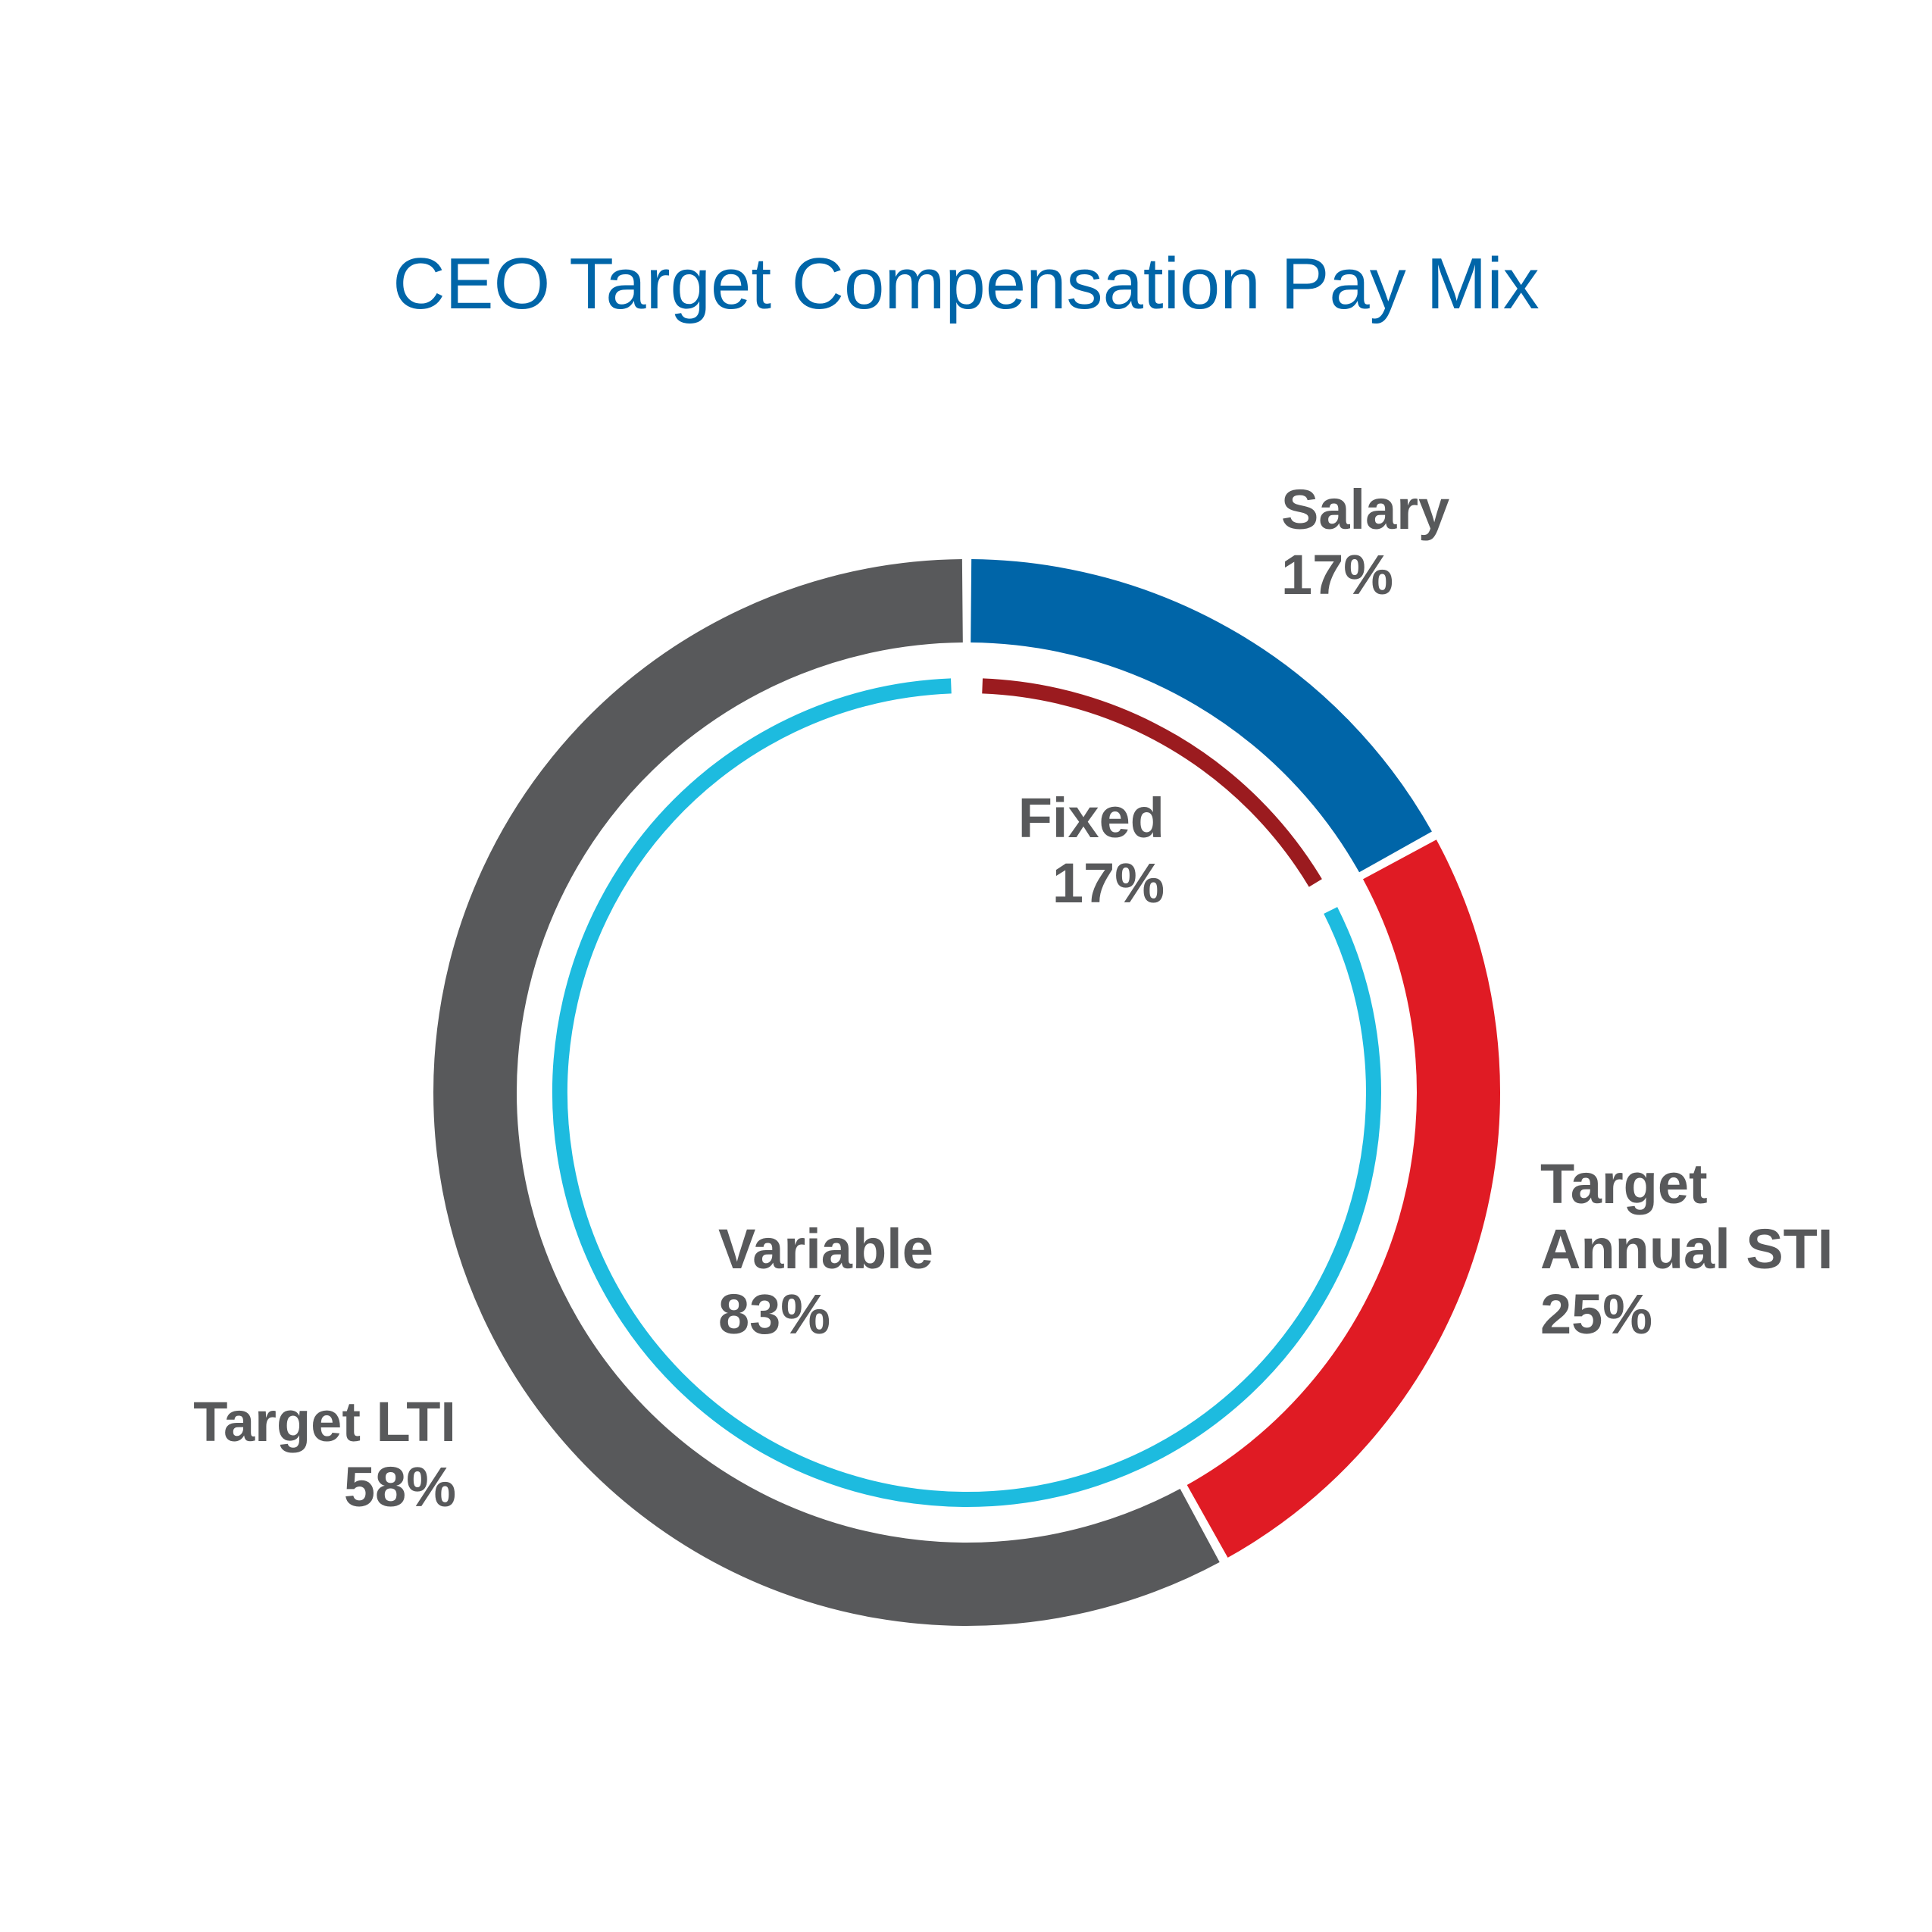 This screenshot has height=1932, width=1932. I want to click on segment-name: Target Annual STI, so click(1687, 1216).